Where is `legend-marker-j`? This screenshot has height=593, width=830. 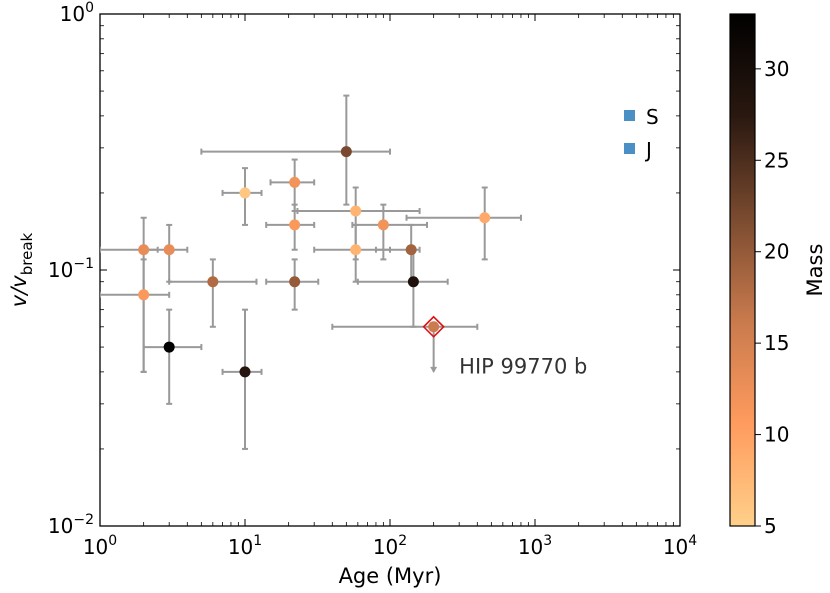
legend-marker-j is located at coordinates (629, 148).